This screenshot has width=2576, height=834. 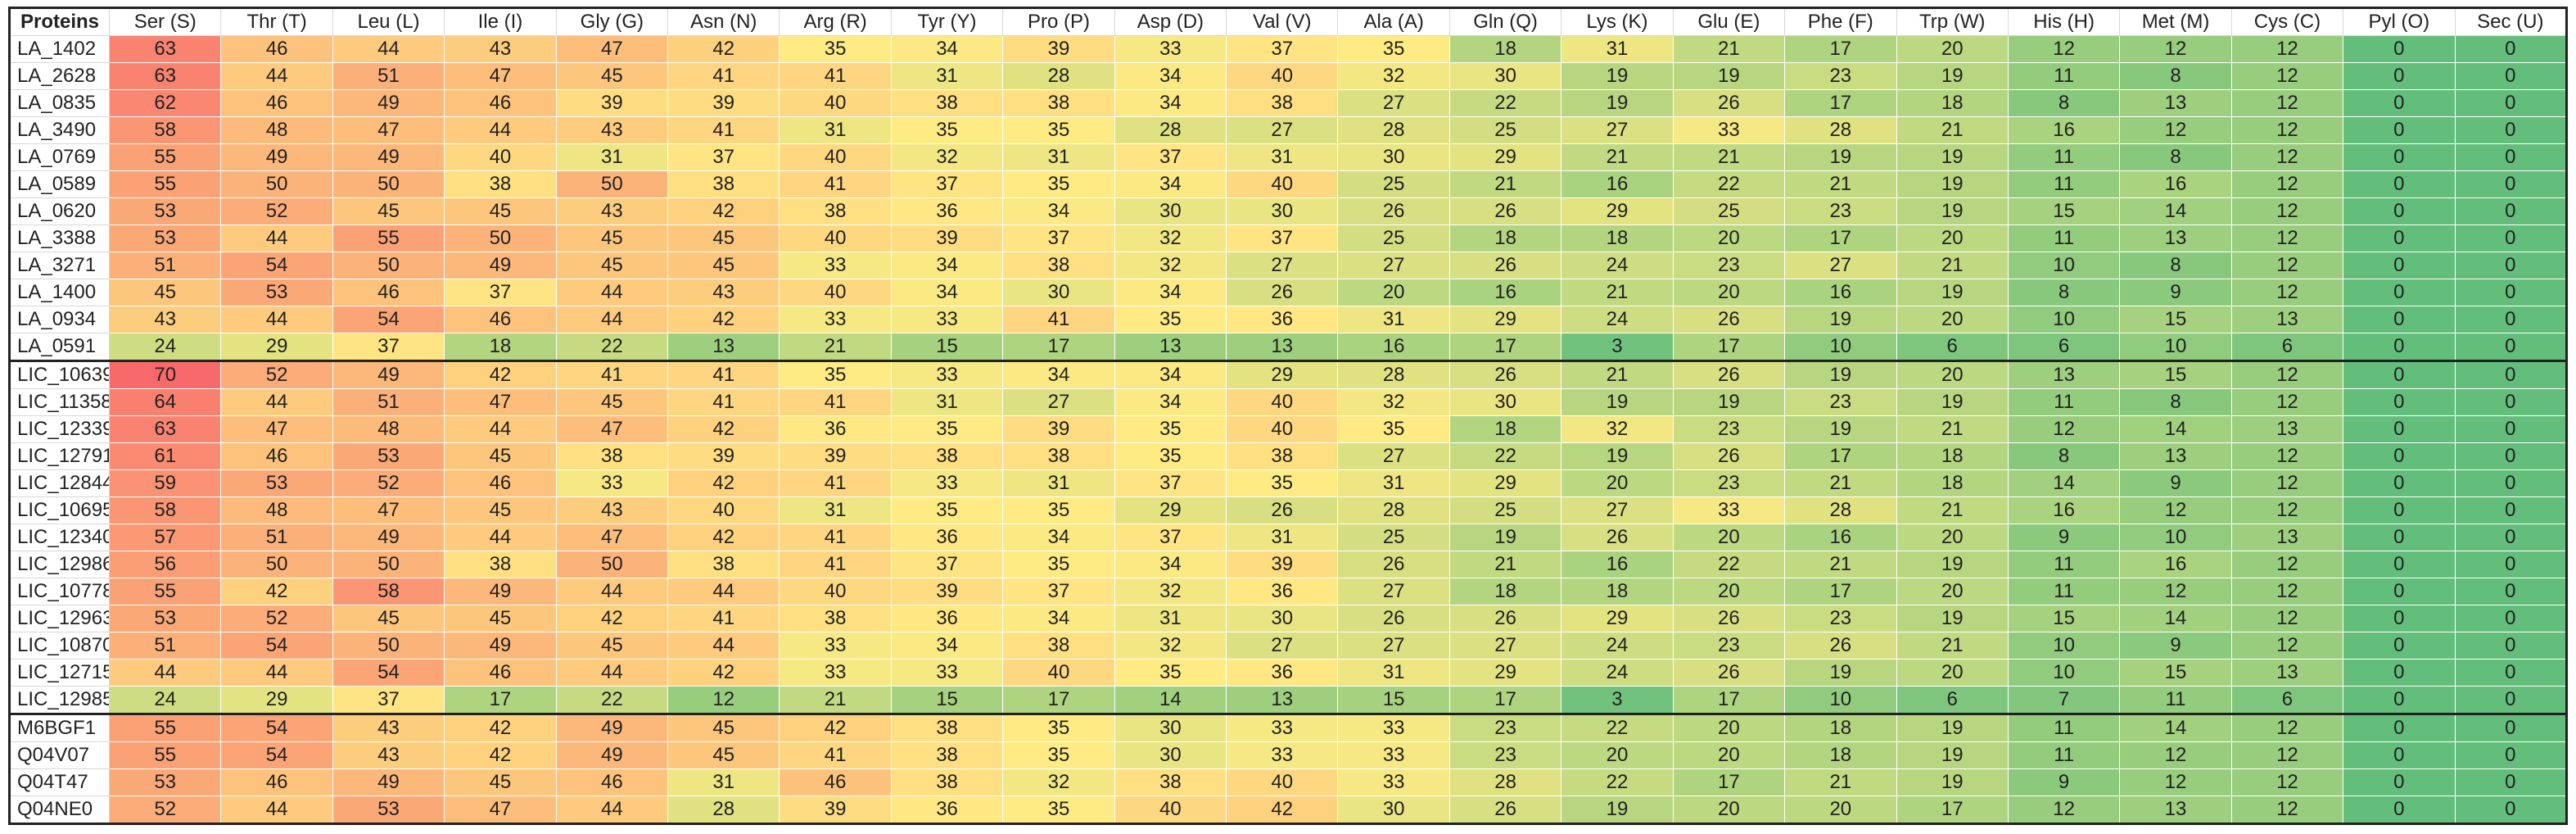 What do you see at coordinates (1393, 319) in the screenshot?
I see `count-cell: 31` at bounding box center [1393, 319].